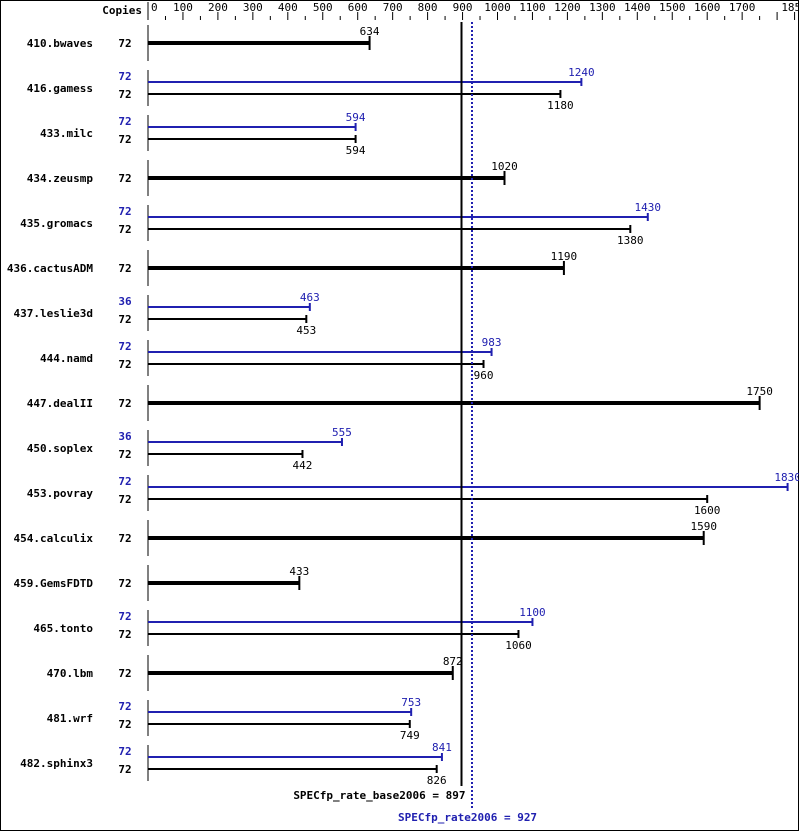 The width and height of the screenshot is (799, 831). Describe the element at coordinates (356, 150) in the screenshot. I see `base-value: 594` at that location.